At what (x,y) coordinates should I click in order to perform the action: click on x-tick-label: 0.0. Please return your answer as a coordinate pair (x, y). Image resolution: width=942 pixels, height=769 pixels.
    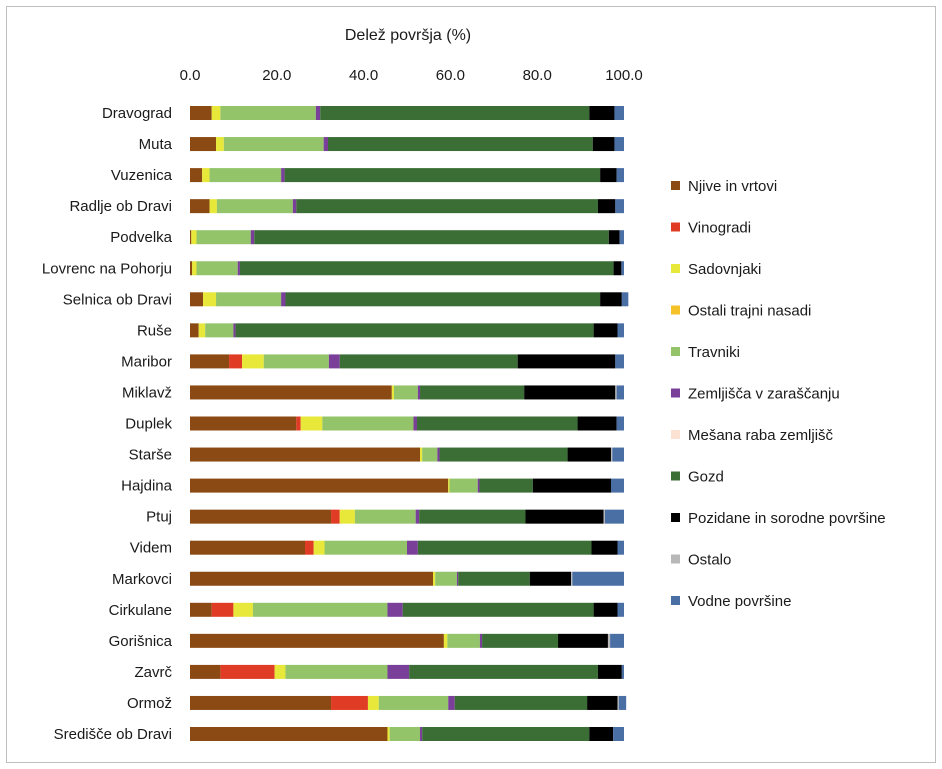
    Looking at the image, I should click on (190, 75).